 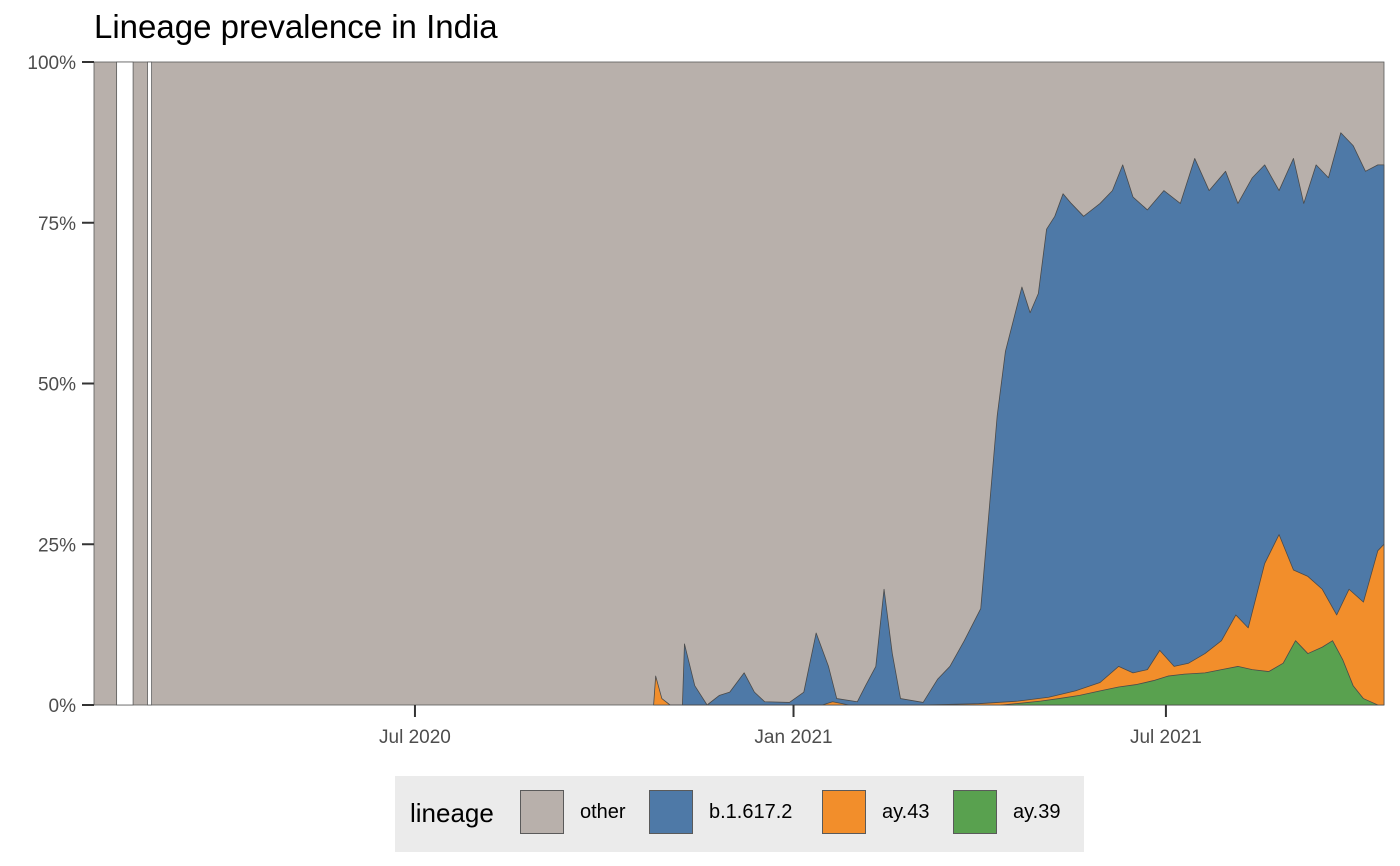 What do you see at coordinates (296, 26) in the screenshot?
I see `chart-title: Lineage prevalence in India` at bounding box center [296, 26].